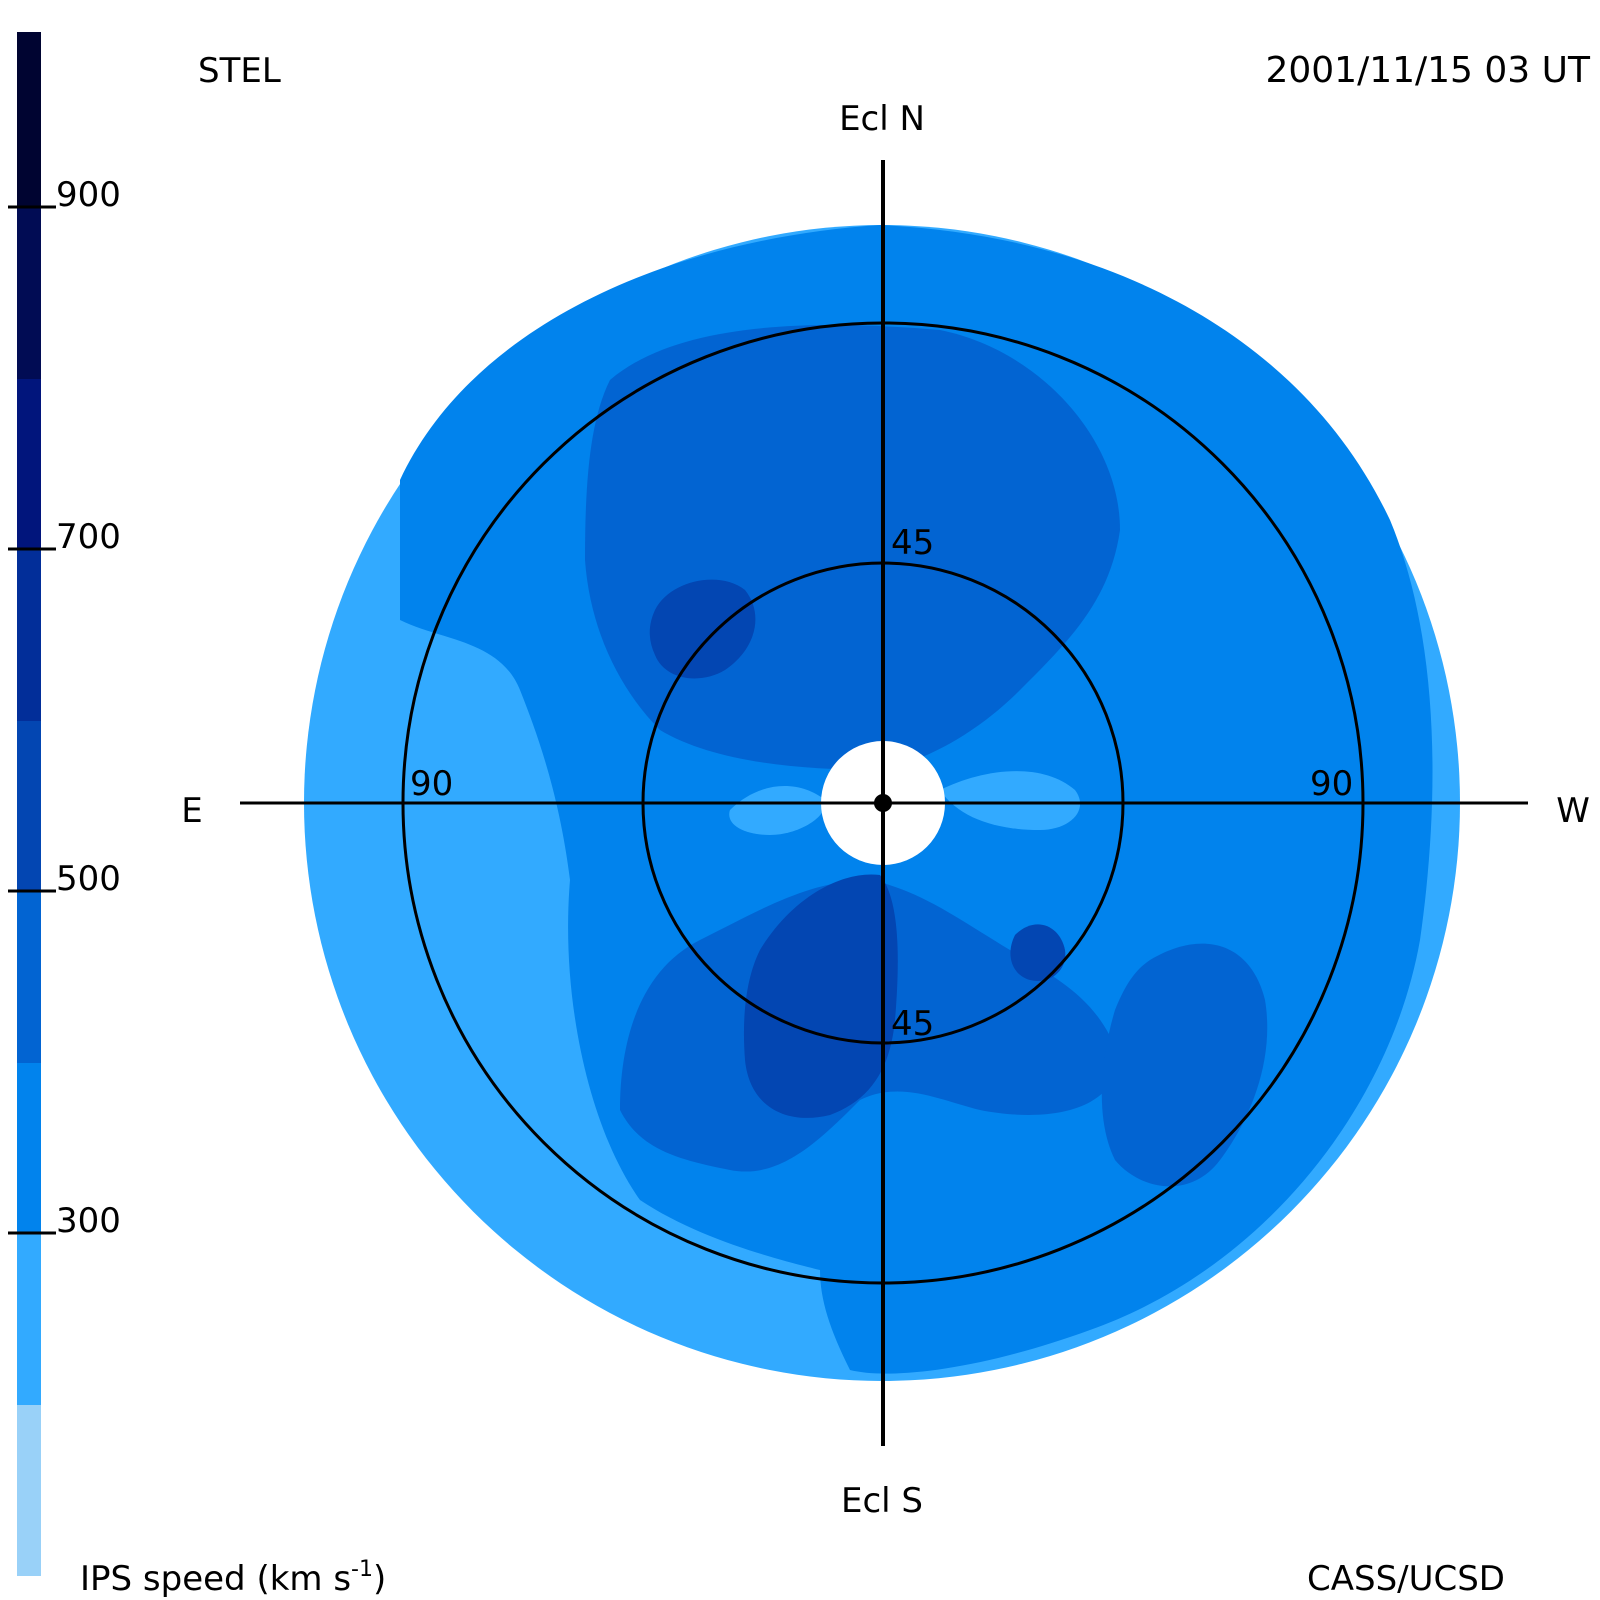 The image size is (1600, 1600). Describe the element at coordinates (777, 810) in the screenshot. I see `region-200-300-inner-east` at that location.